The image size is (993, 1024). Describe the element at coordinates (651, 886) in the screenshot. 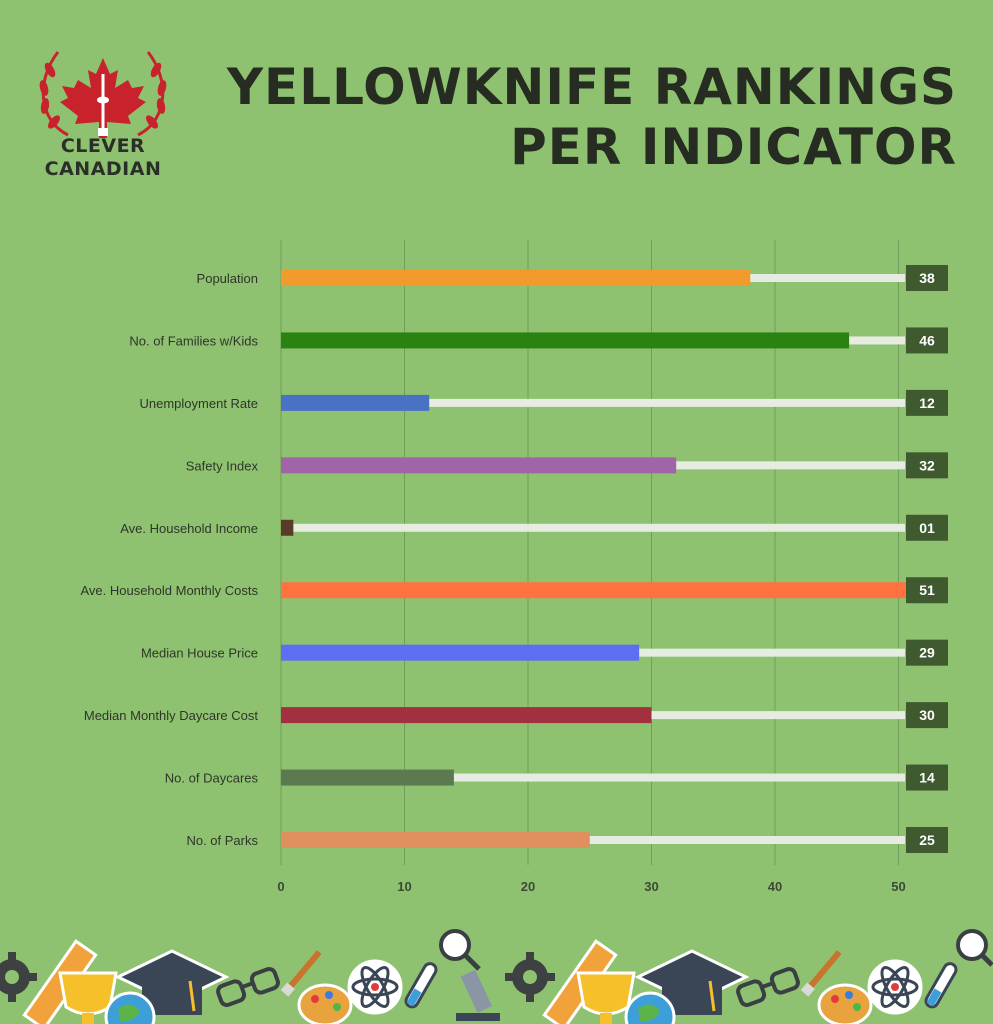

I see `x-tick-label: 30` at that location.